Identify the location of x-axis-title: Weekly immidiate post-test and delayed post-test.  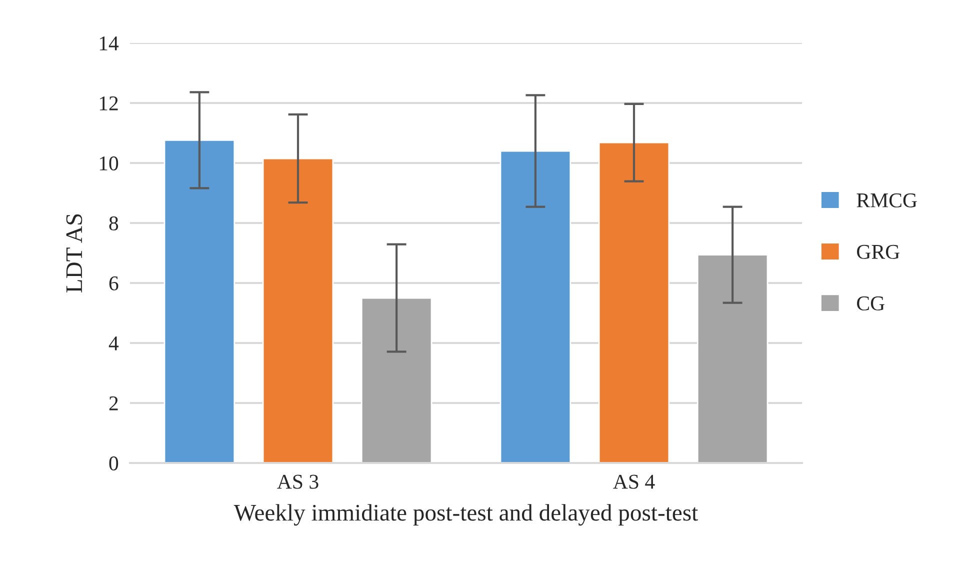
(466, 515).